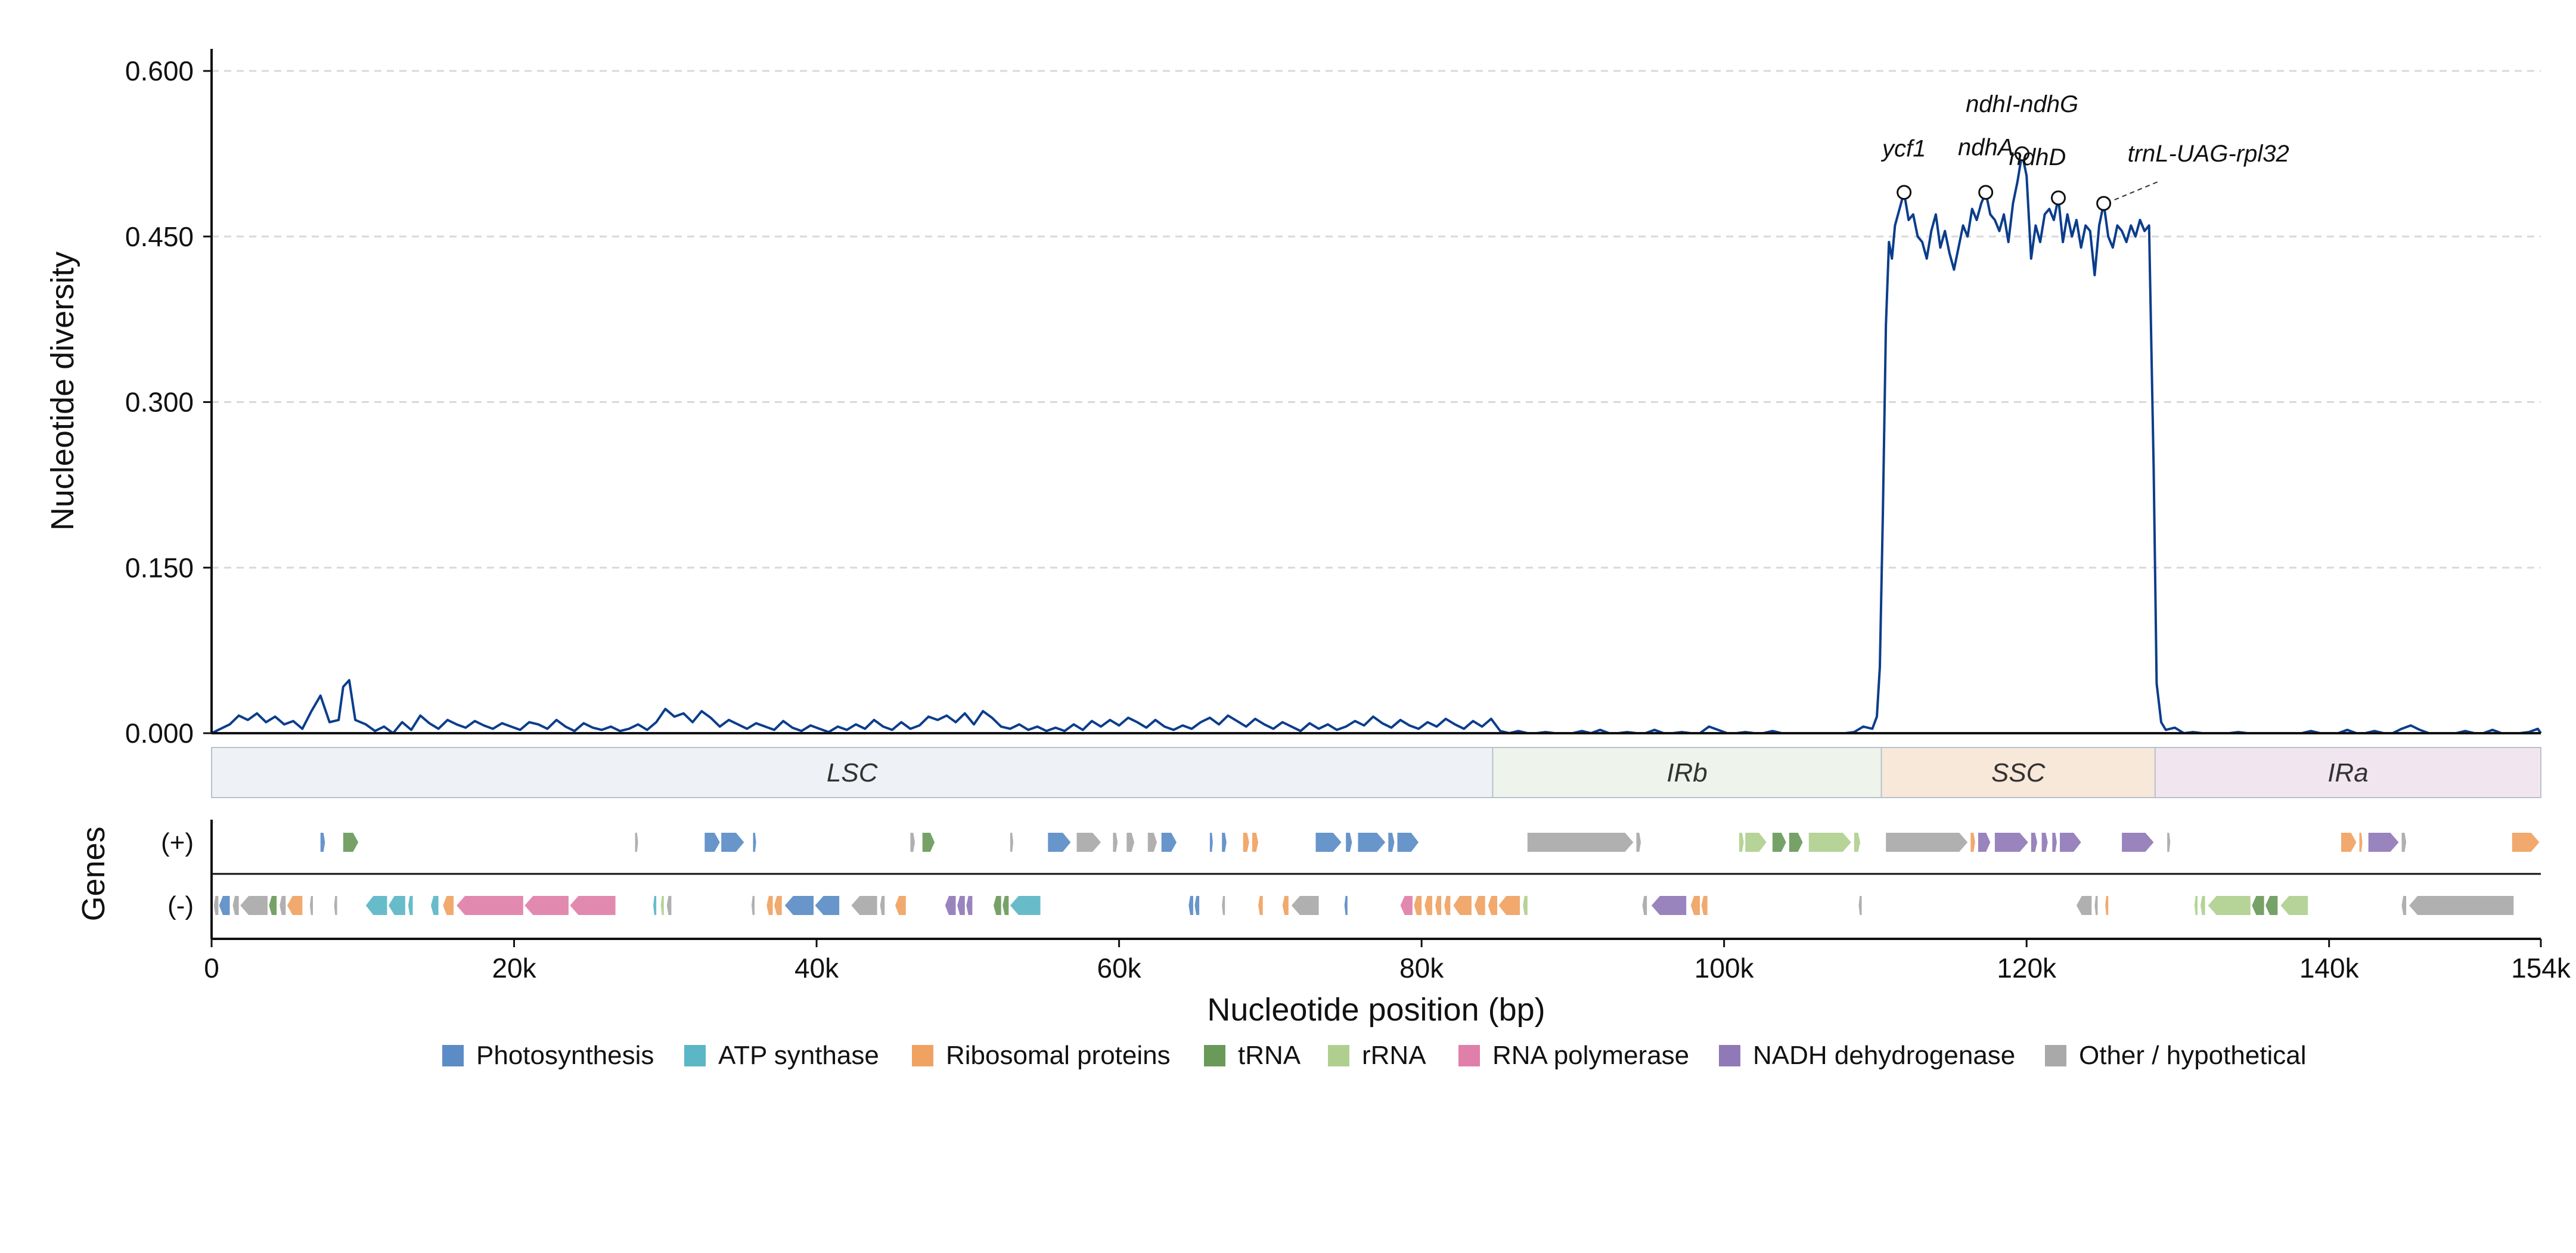  What do you see at coordinates (2193, 1055) in the screenshot?
I see `legend-label: Other / hypothetical` at bounding box center [2193, 1055].